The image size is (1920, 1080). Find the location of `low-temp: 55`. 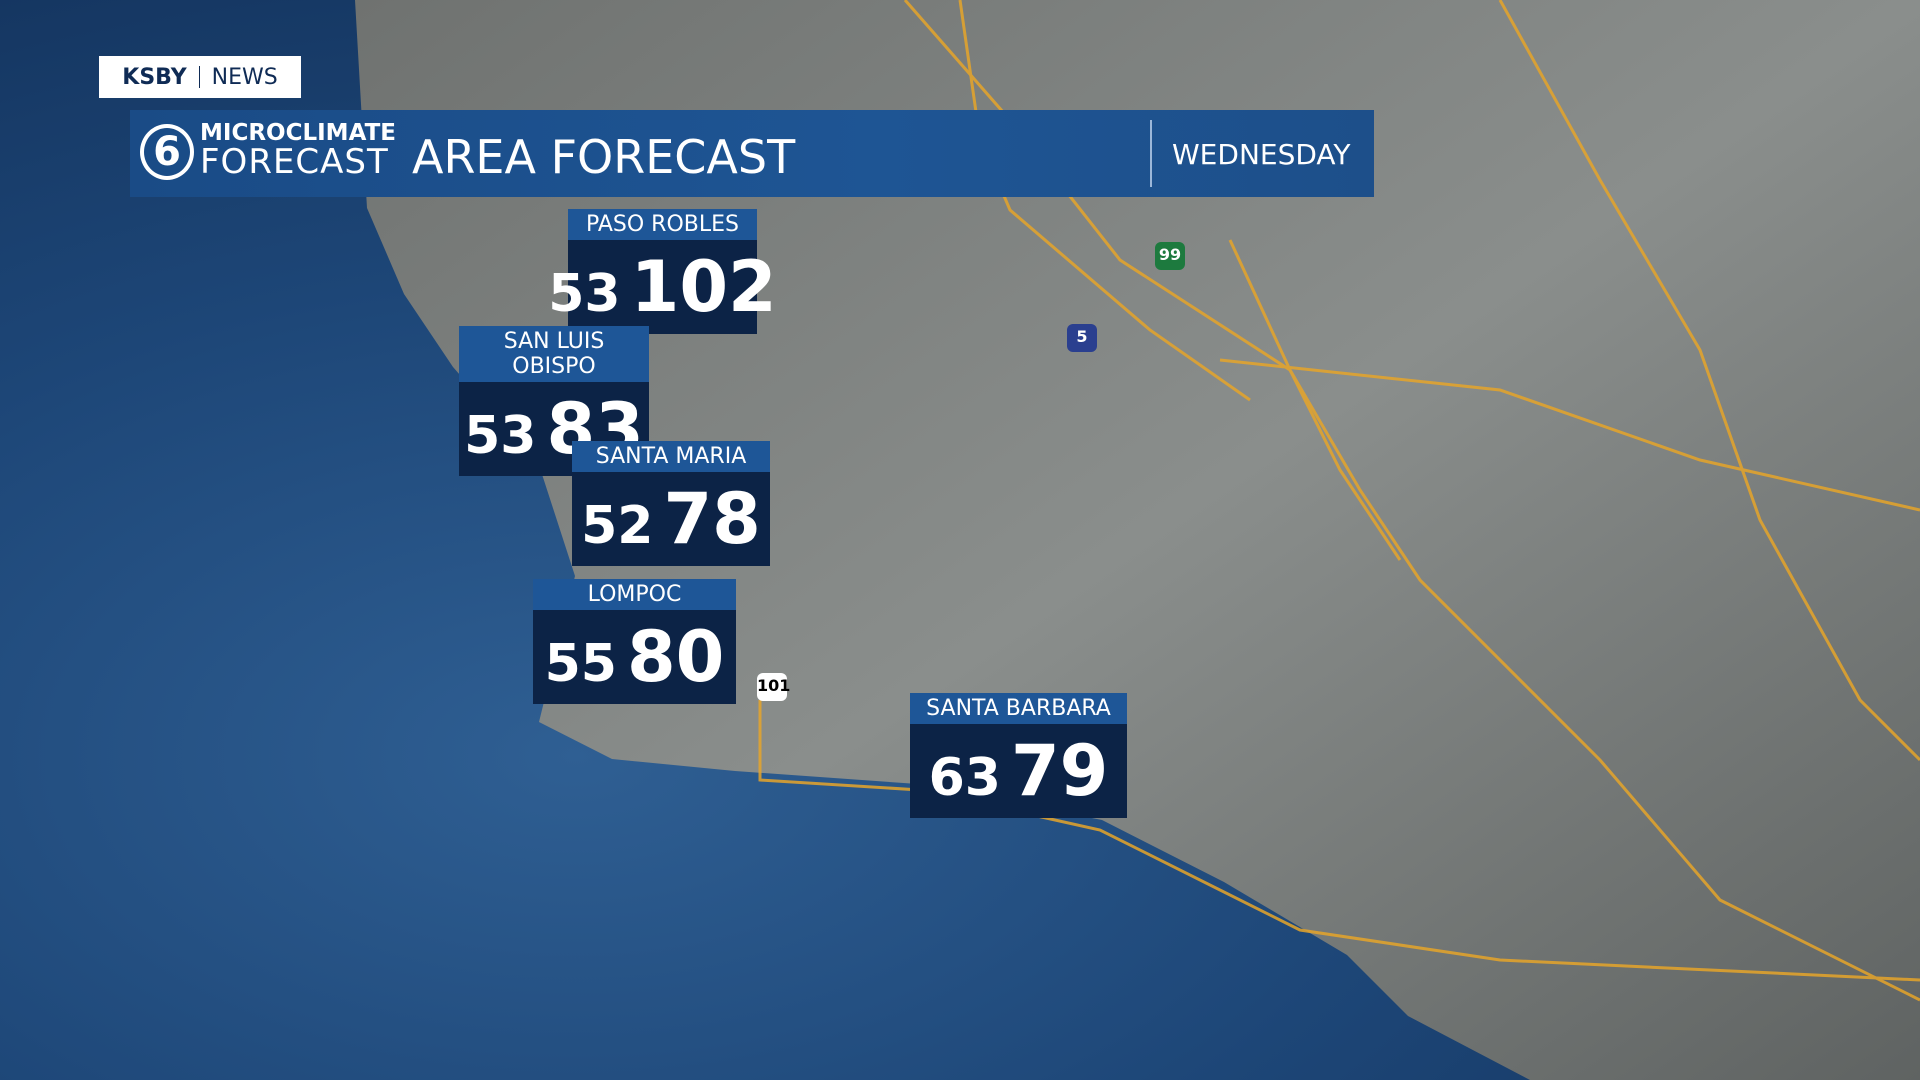

low-temp: 55 is located at coordinates (580, 664).